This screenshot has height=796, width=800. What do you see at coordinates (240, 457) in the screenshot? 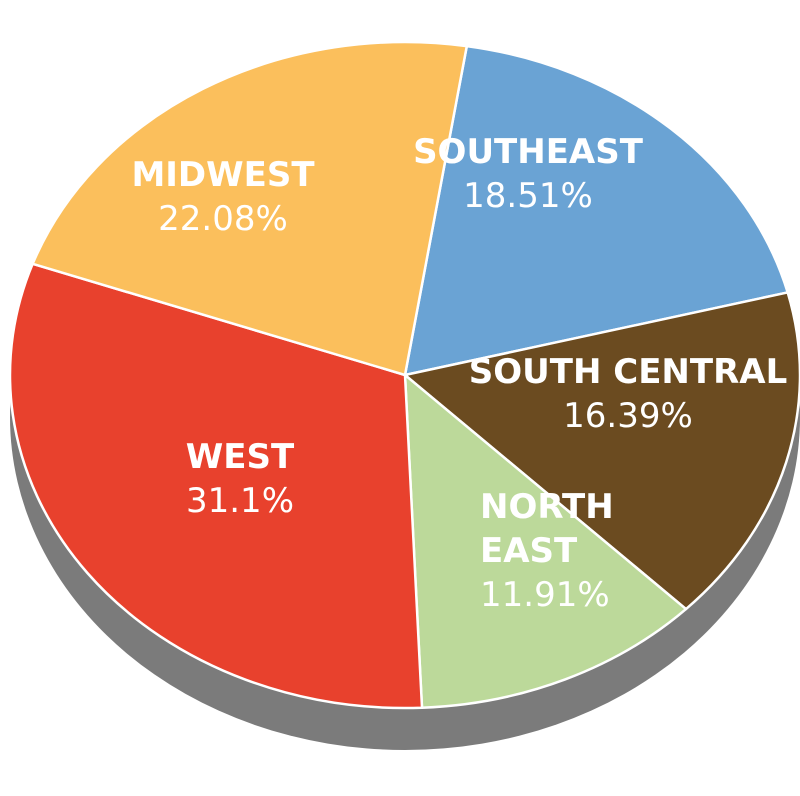
I see `slice-name-label: WEST` at bounding box center [240, 457].